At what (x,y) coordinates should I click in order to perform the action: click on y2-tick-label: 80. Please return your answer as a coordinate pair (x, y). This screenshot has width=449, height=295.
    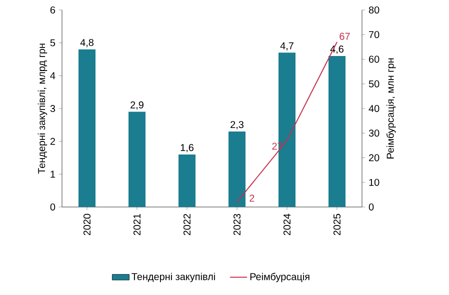
    Looking at the image, I should click on (374, 10).